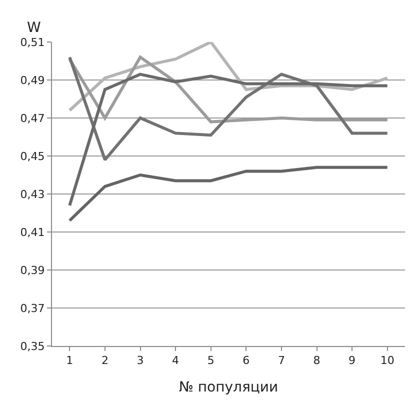 The image size is (413, 408). Describe the element at coordinates (281, 361) in the screenshot. I see `x-tick-label: 7` at that location.